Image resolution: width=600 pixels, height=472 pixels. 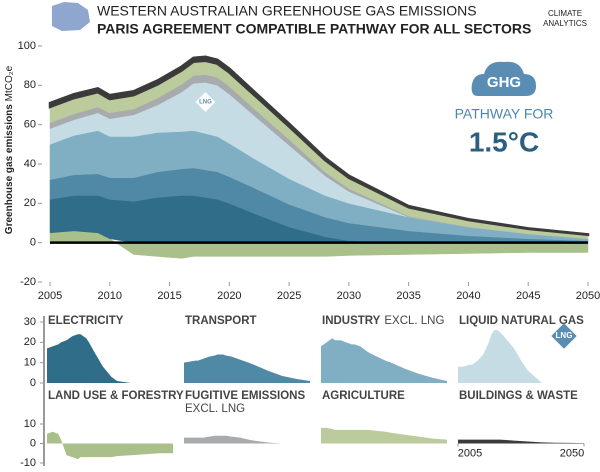 I want to click on panel-title: LIQUID NATURAL GAS, so click(x=521, y=321).